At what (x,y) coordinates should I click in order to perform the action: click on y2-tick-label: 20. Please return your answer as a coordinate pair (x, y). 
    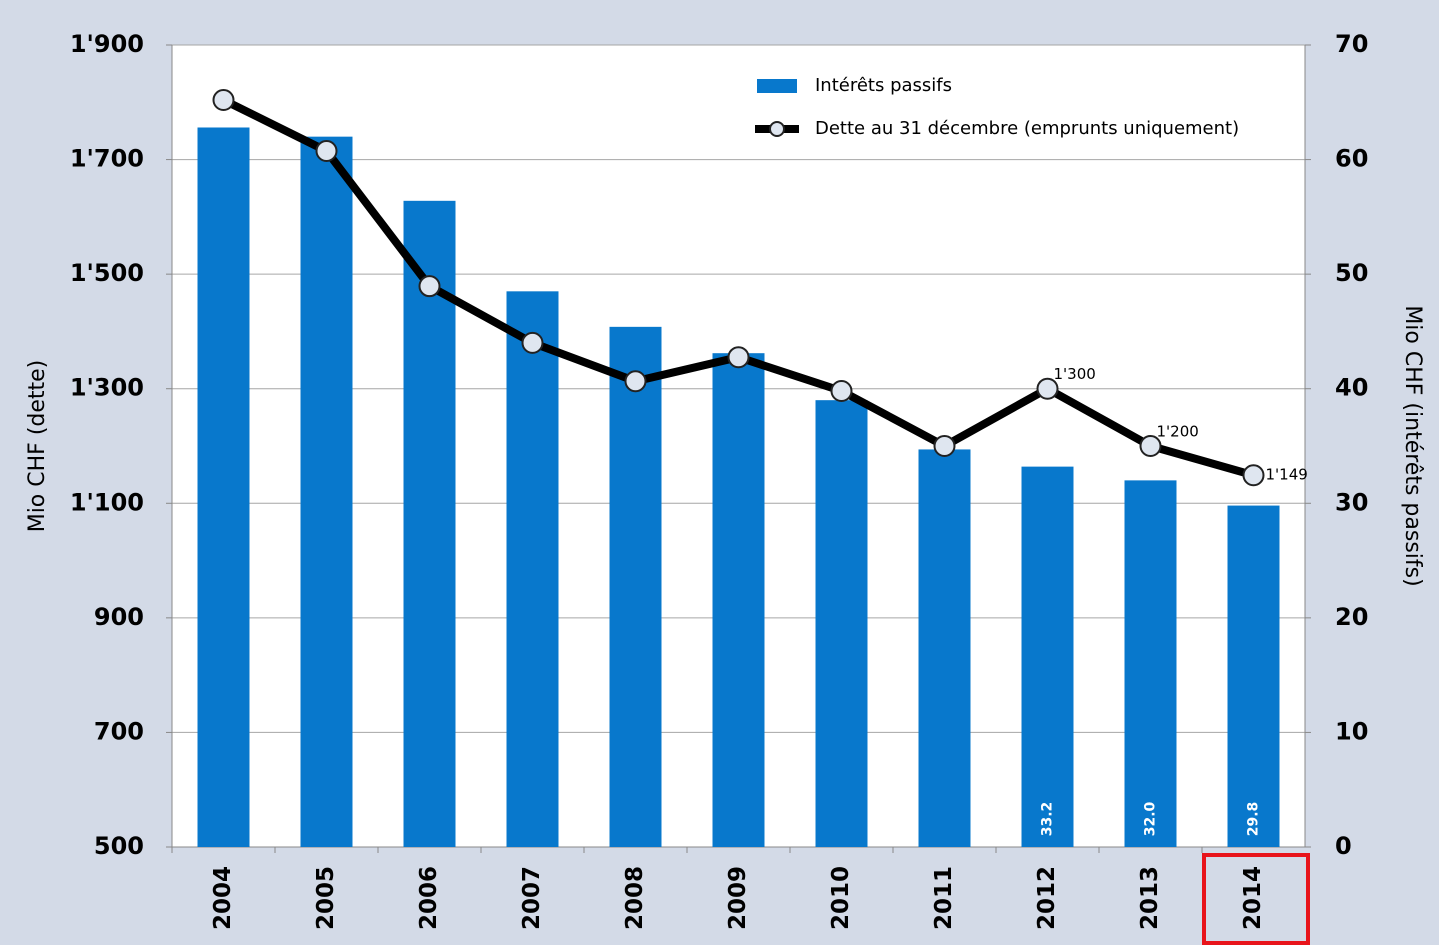
    Looking at the image, I should click on (1351, 617).